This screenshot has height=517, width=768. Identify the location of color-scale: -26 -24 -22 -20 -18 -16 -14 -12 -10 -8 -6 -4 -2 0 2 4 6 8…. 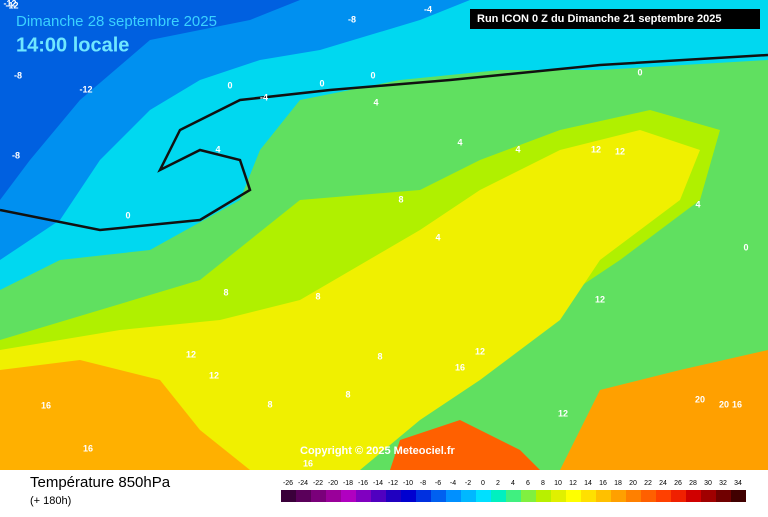
(513, 491).